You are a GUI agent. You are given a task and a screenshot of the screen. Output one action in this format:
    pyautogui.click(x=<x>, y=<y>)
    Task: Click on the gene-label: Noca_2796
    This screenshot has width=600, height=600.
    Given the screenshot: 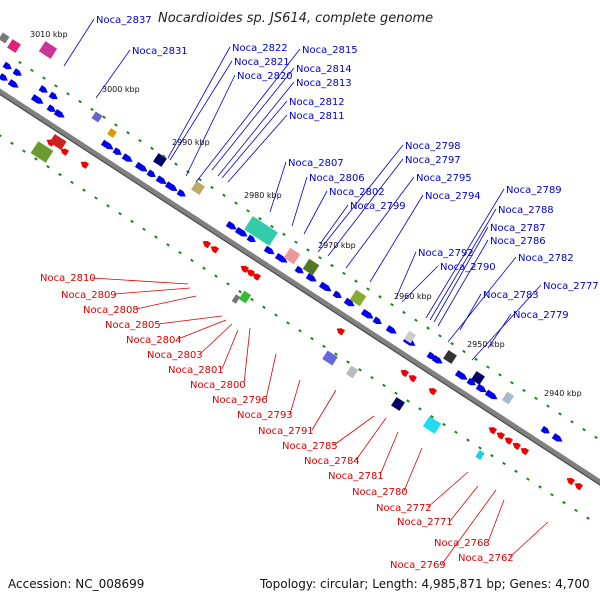 What is the action you would take?
    pyautogui.click(x=240, y=400)
    